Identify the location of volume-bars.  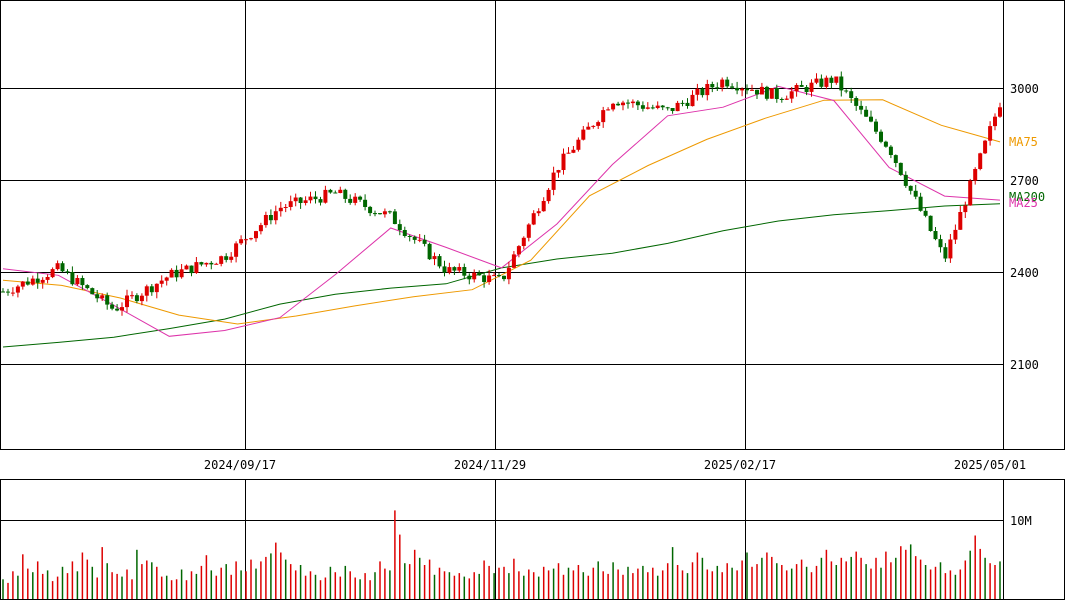
(501, 554).